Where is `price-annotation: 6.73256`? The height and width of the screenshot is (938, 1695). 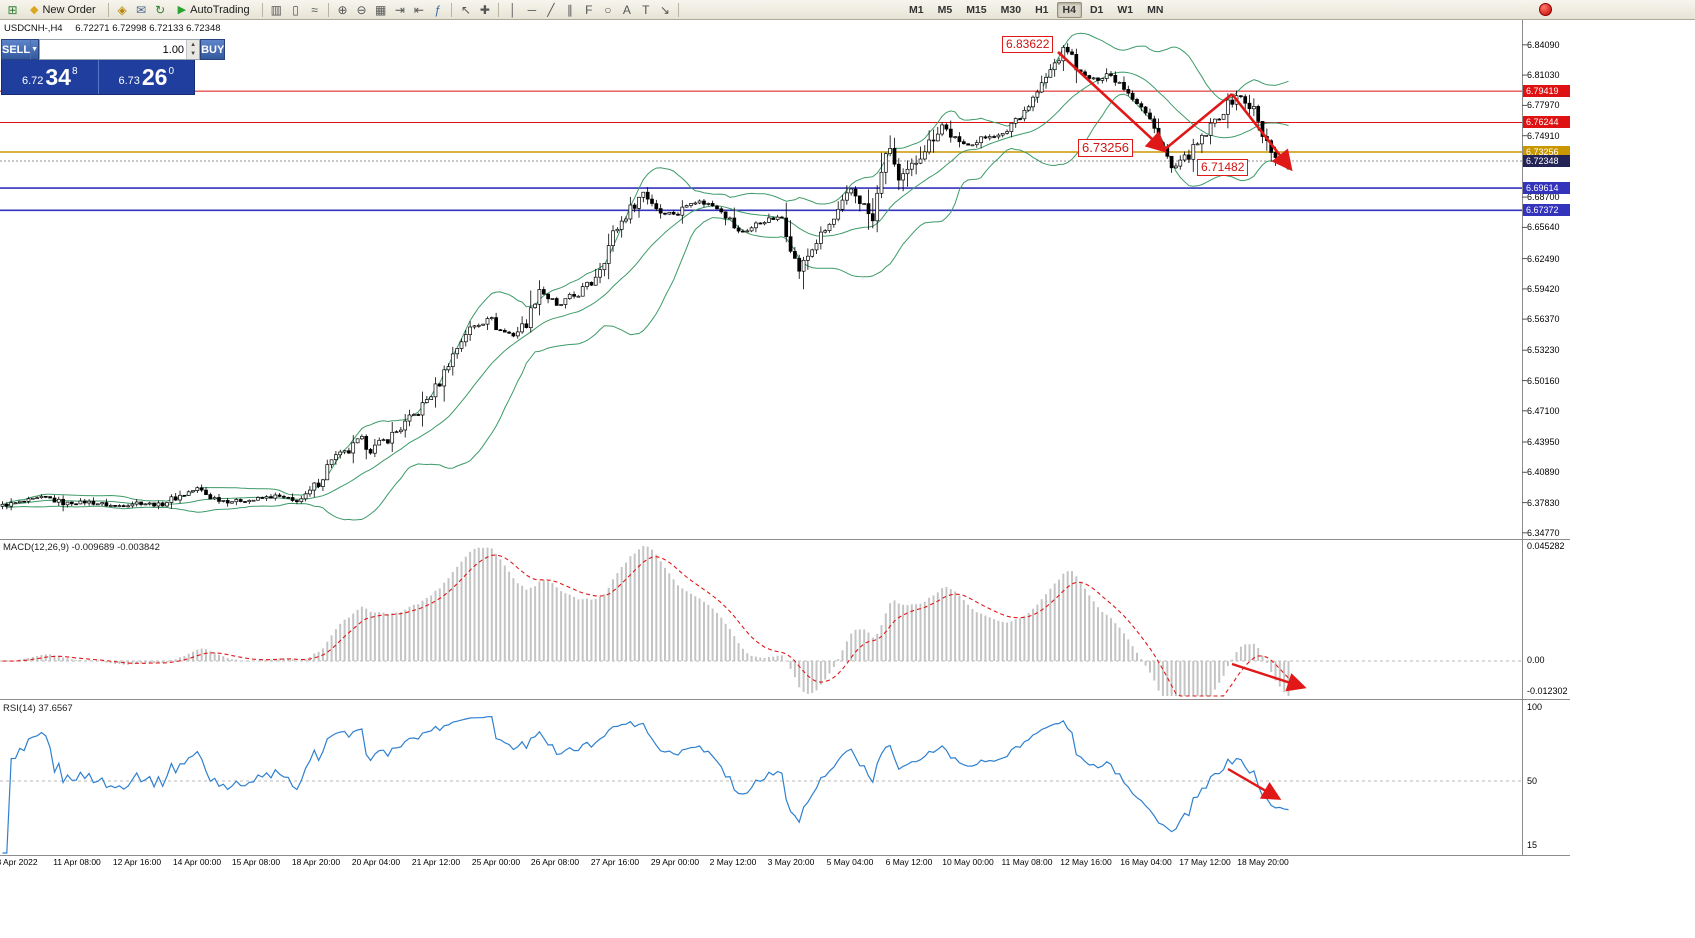
price-annotation: 6.73256 is located at coordinates (1105, 148).